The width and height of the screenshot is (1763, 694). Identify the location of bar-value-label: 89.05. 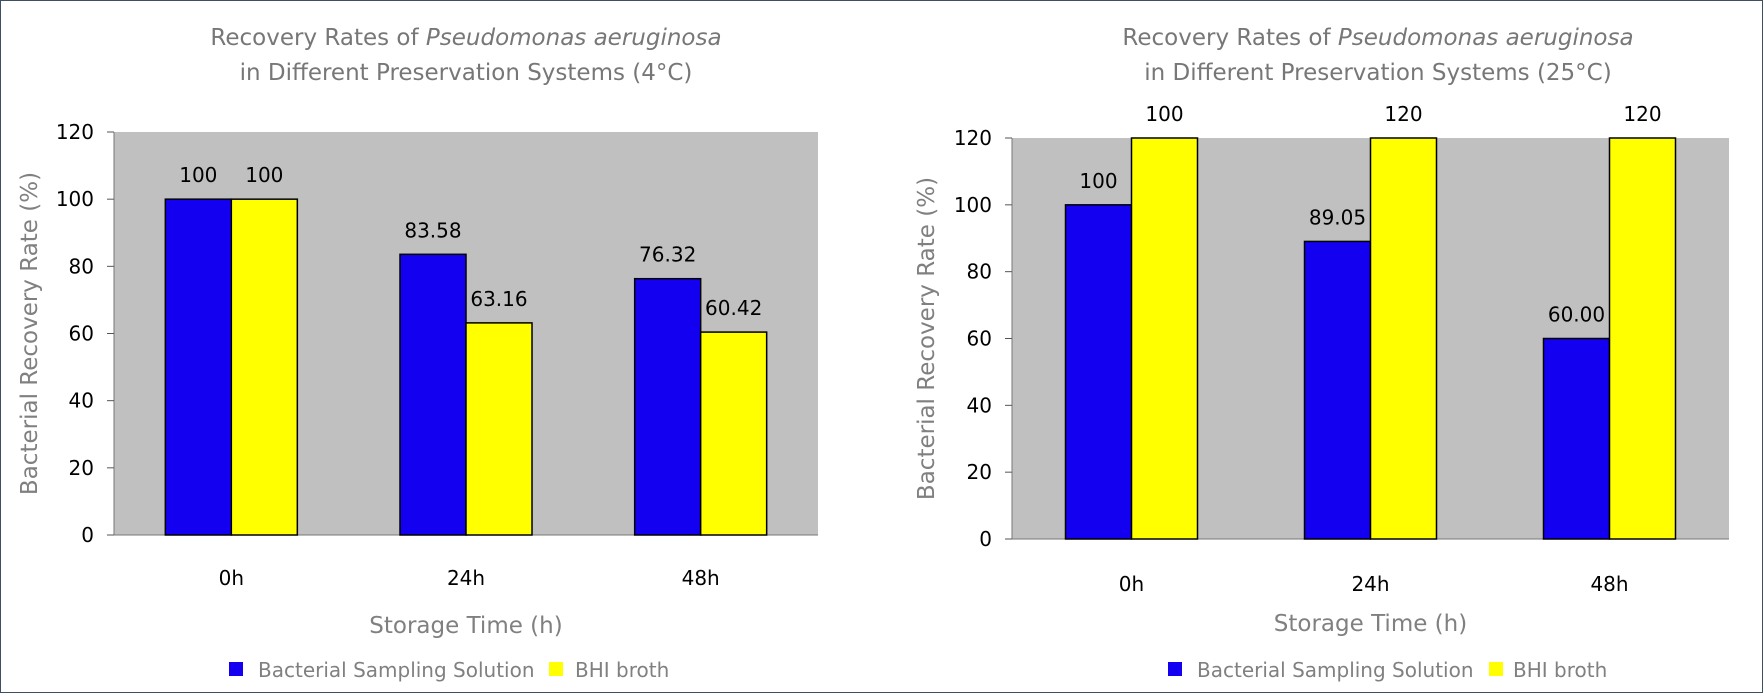
(1337, 217).